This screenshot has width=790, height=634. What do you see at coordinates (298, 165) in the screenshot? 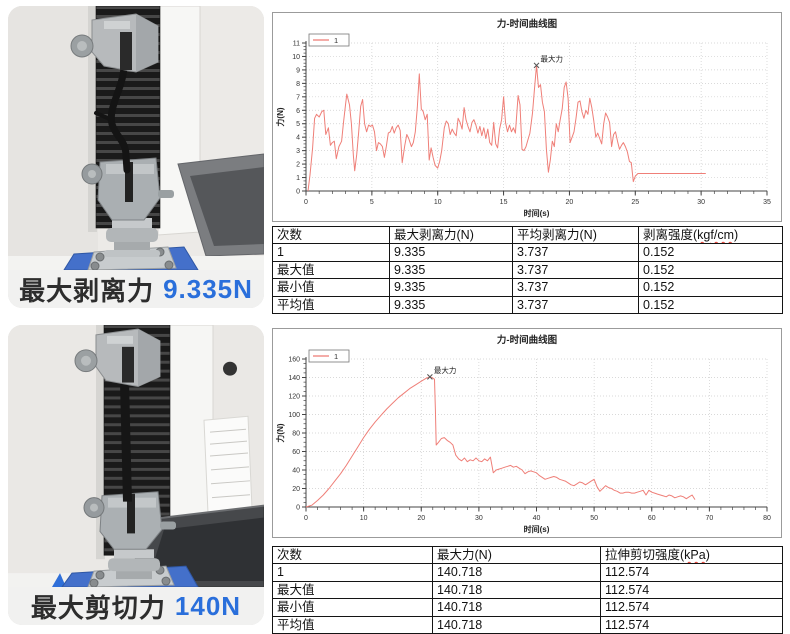
I see `svg-text: 2` at bounding box center [298, 165].